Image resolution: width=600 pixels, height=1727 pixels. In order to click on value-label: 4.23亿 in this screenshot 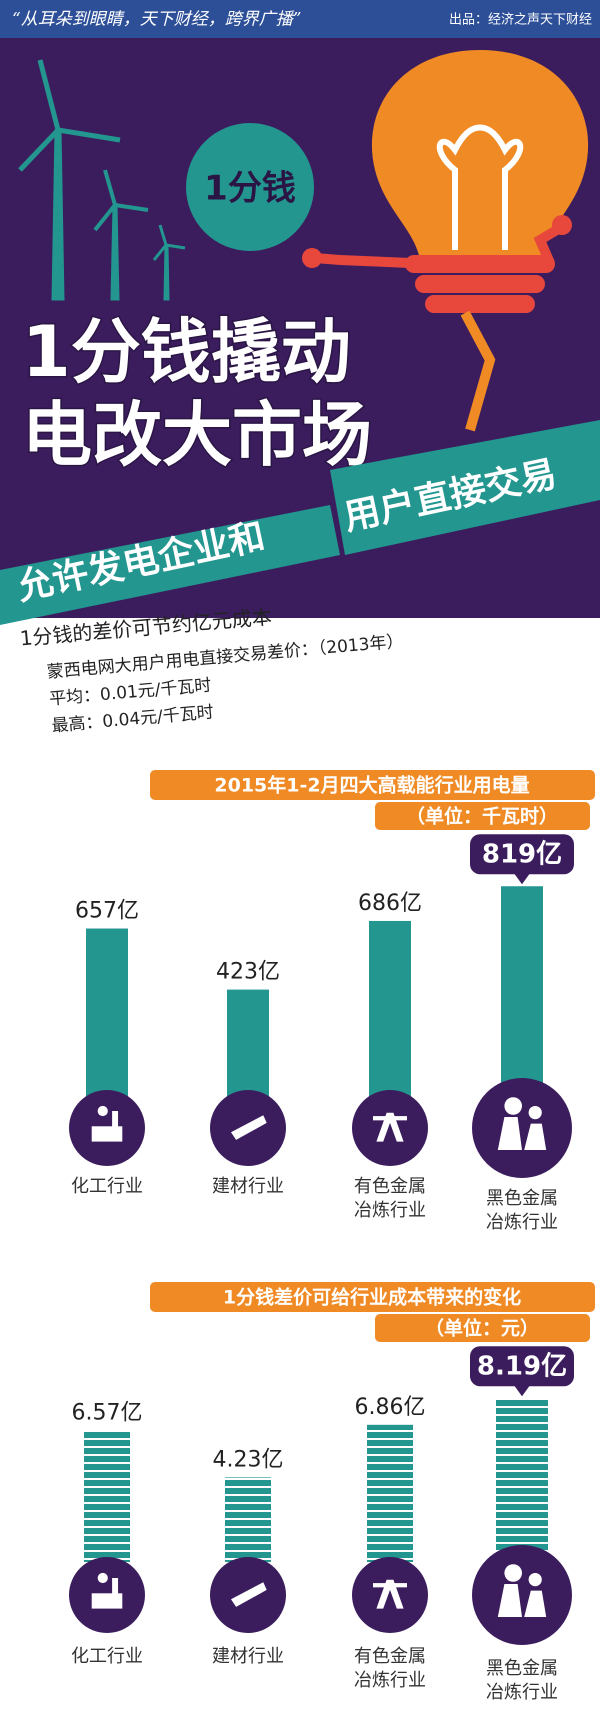, I will do `click(248, 1459)`.